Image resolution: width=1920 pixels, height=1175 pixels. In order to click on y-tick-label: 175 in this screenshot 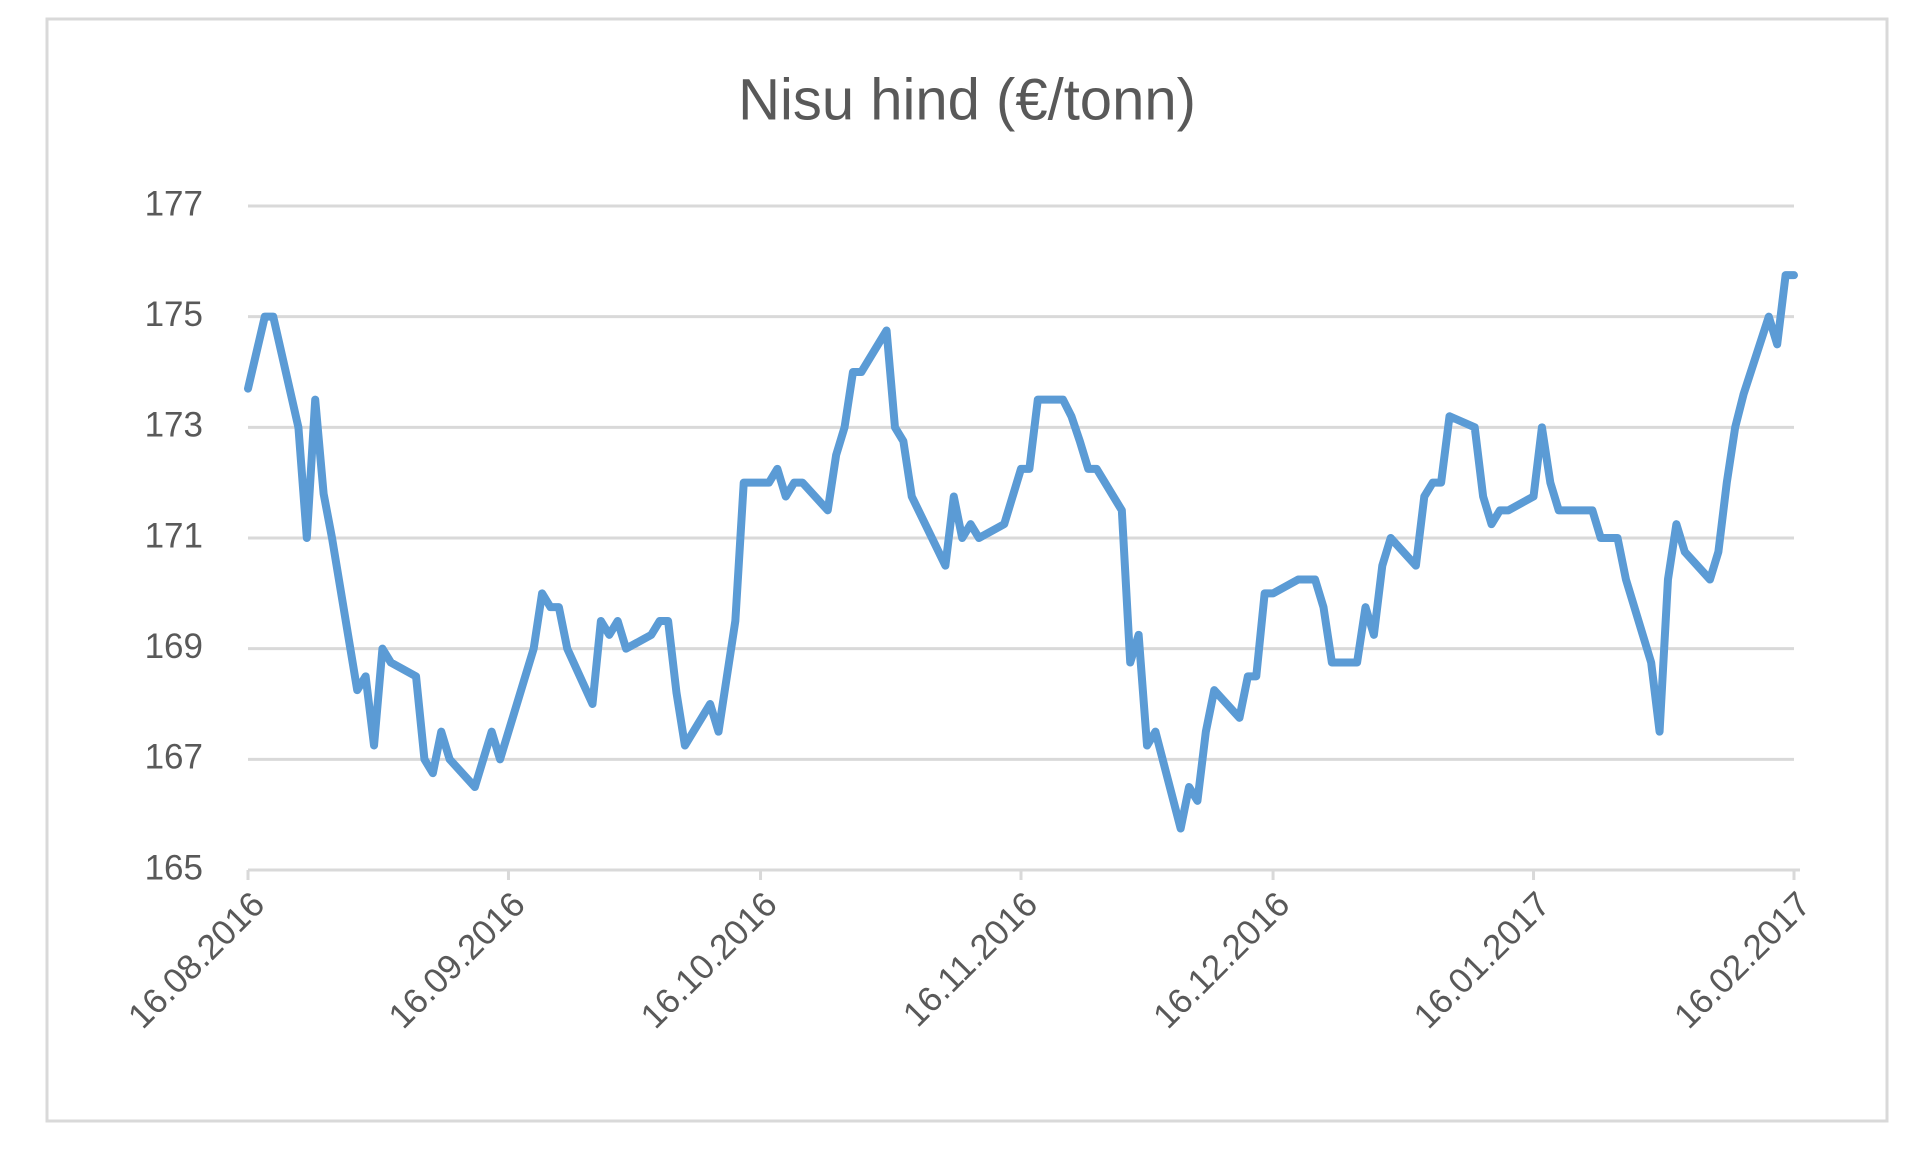, I will do `click(174, 314)`.